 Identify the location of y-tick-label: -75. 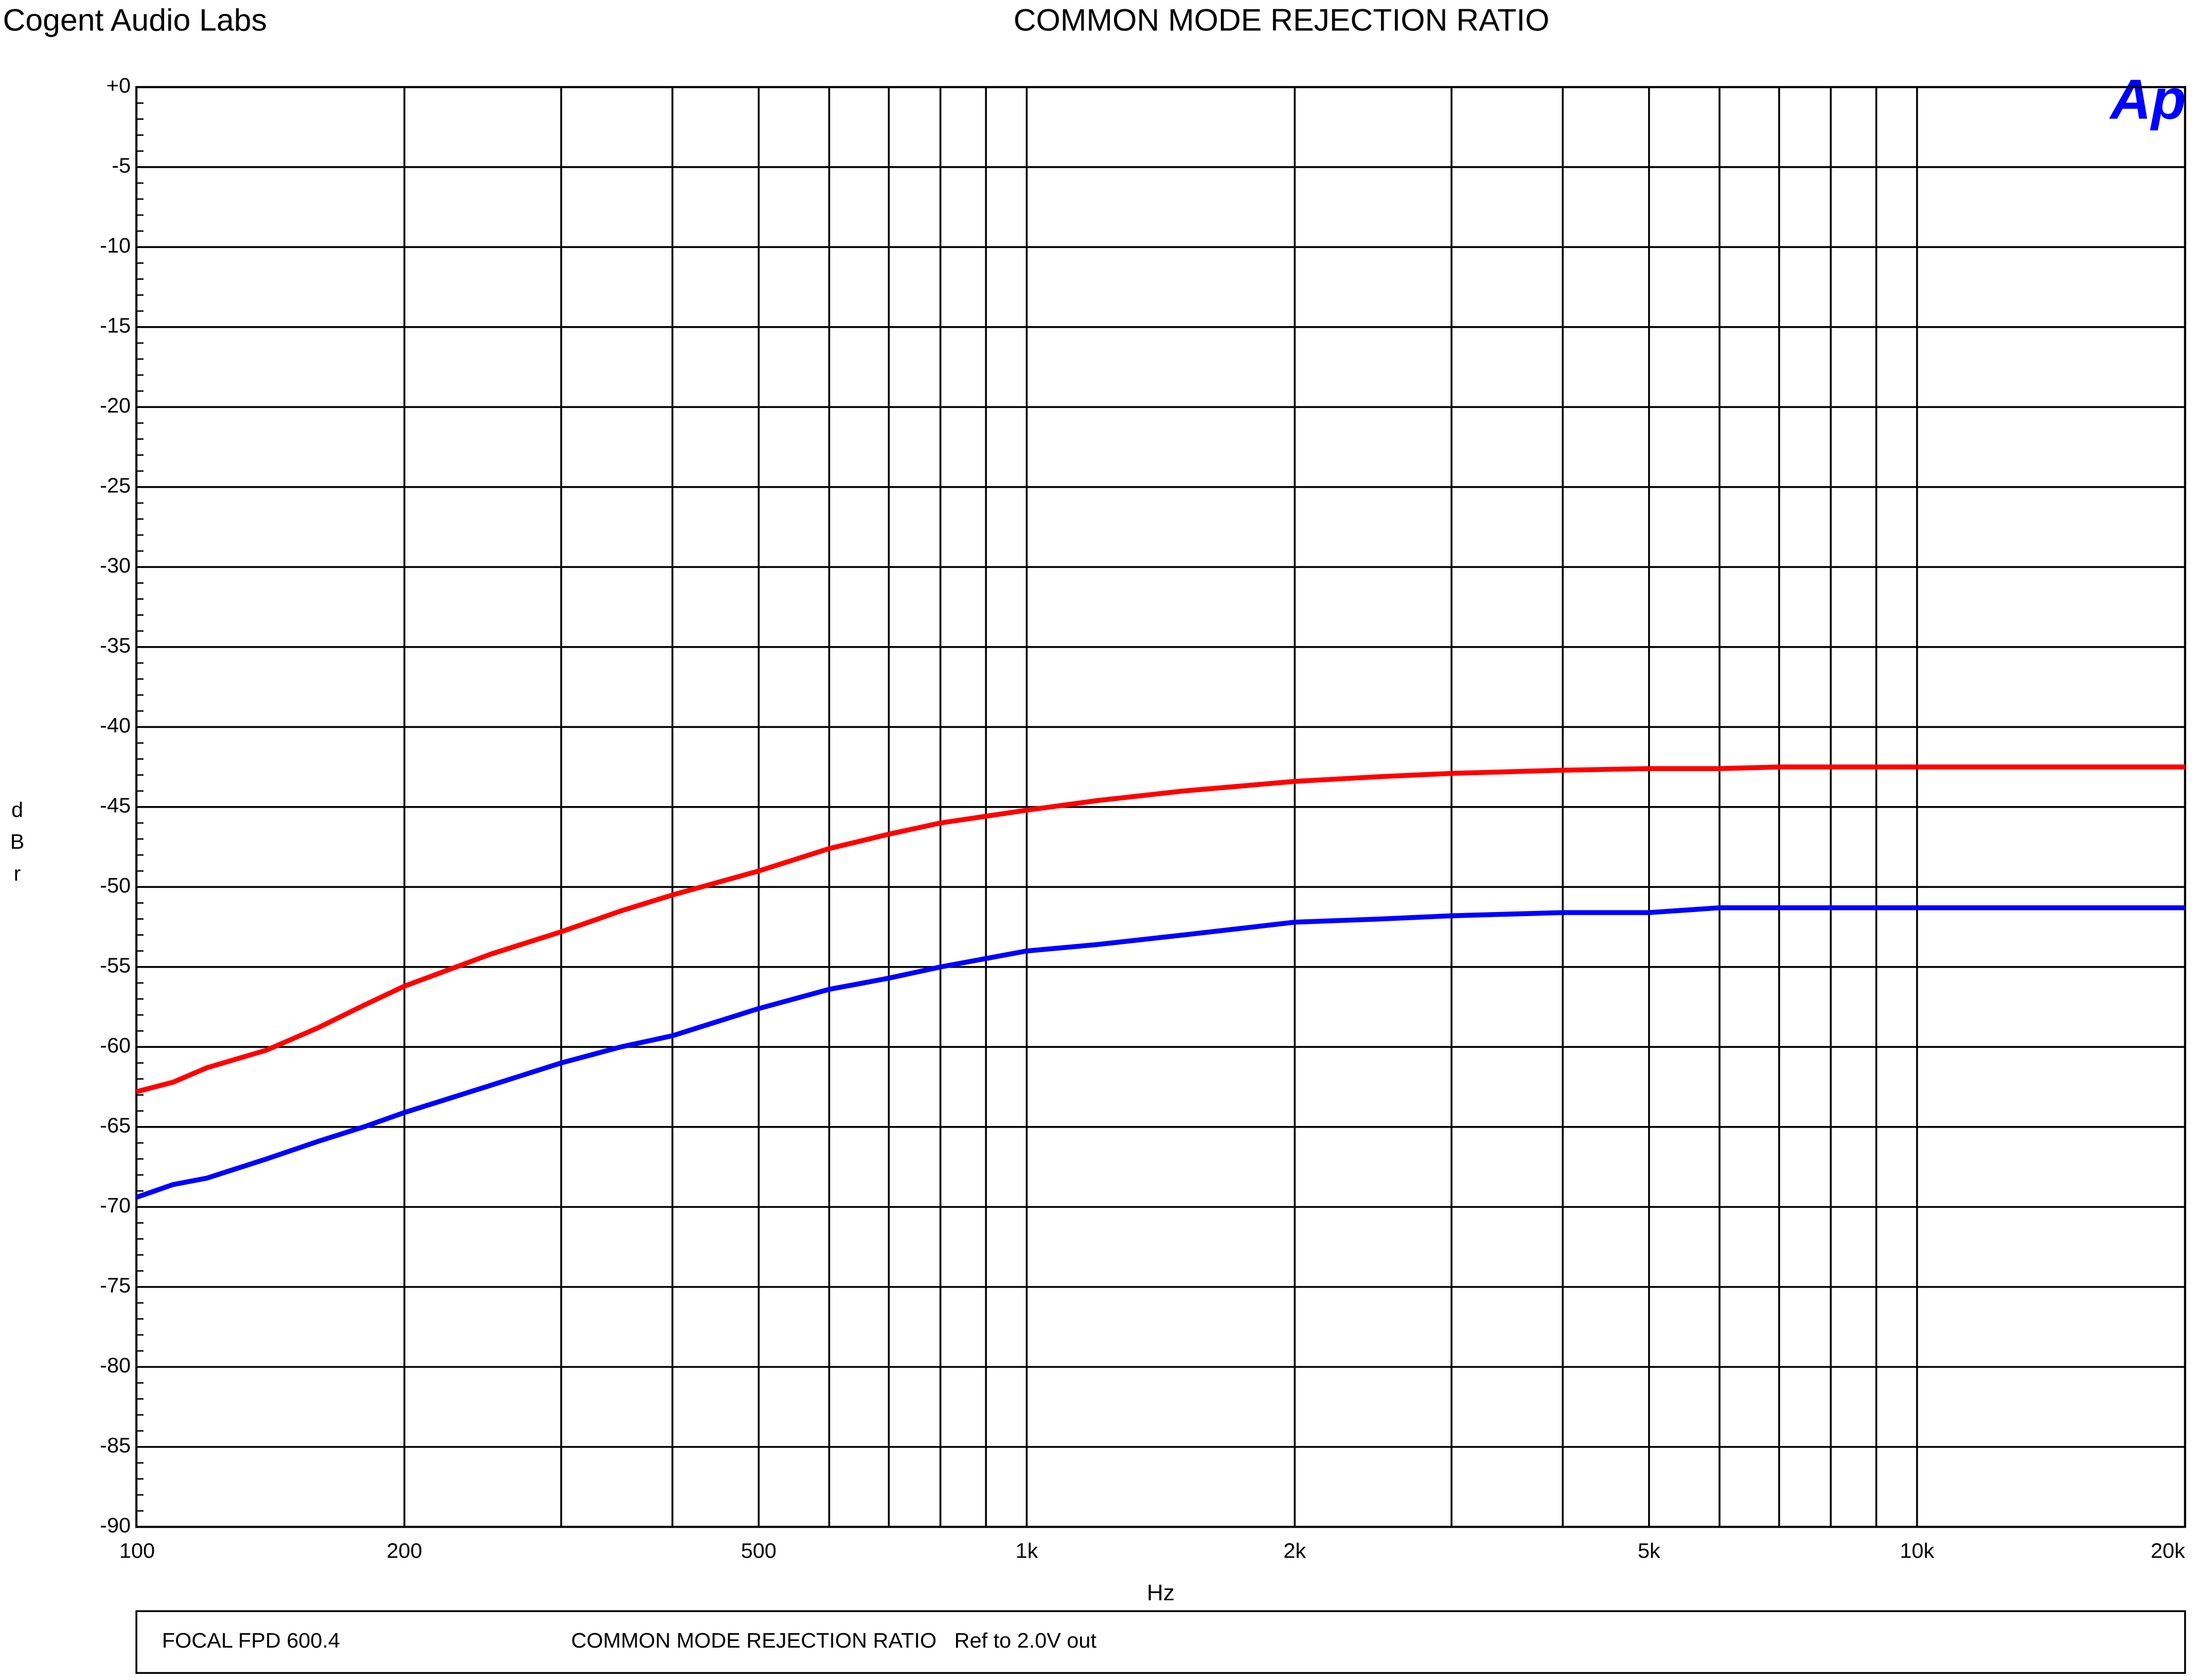
(116, 1285).